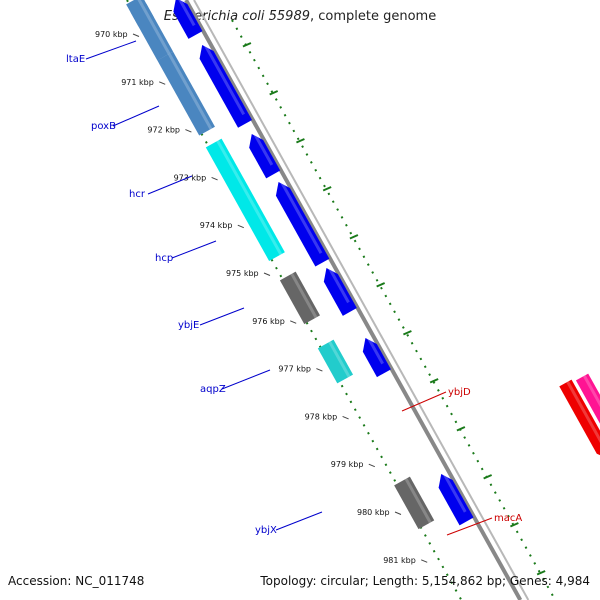  What do you see at coordinates (163, 130) in the screenshot?
I see `tick-label: 972 kbp` at bounding box center [163, 130].